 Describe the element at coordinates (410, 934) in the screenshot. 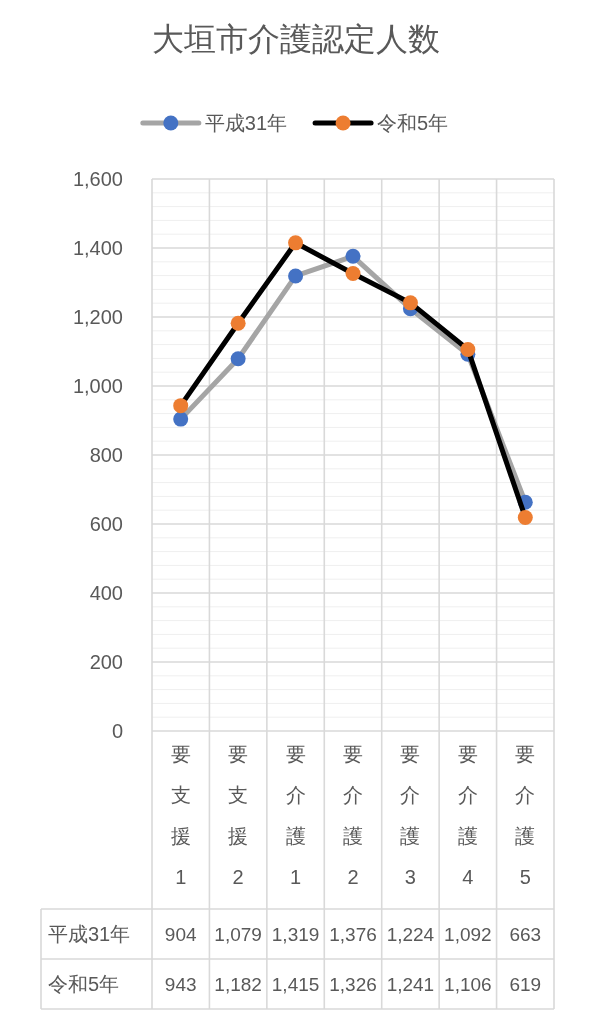

I see `data-label: 1,224` at that location.